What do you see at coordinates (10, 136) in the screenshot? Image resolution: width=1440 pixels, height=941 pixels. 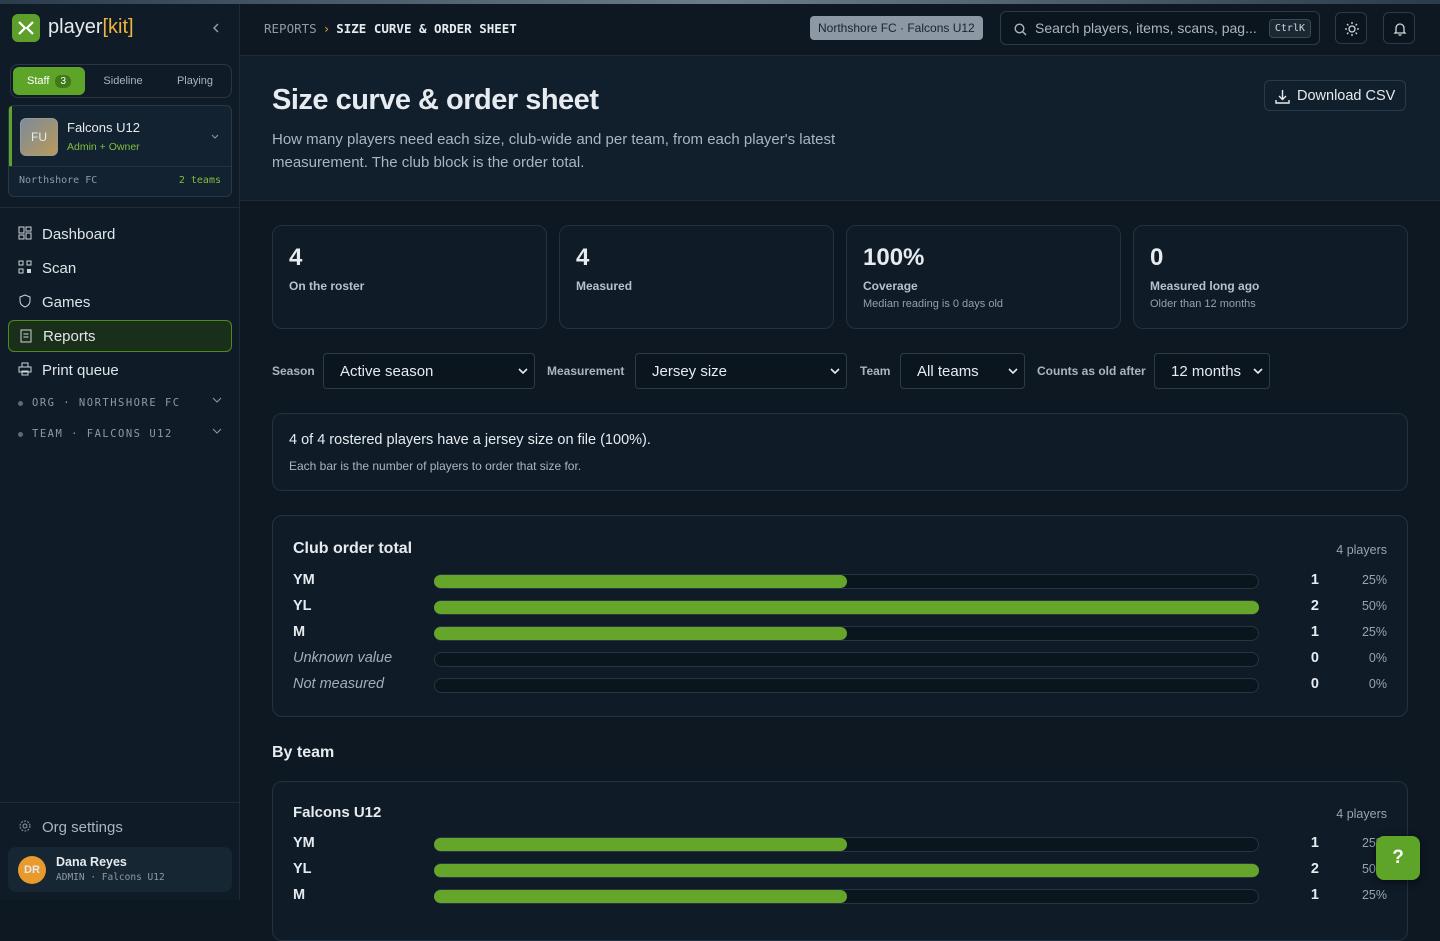 I see `active-marker` at bounding box center [10, 136].